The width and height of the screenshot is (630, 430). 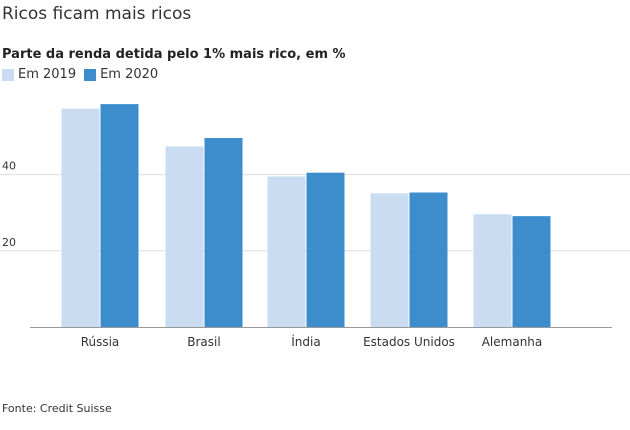 I want to click on y-tick-label-40: 40, so click(x=9, y=166).